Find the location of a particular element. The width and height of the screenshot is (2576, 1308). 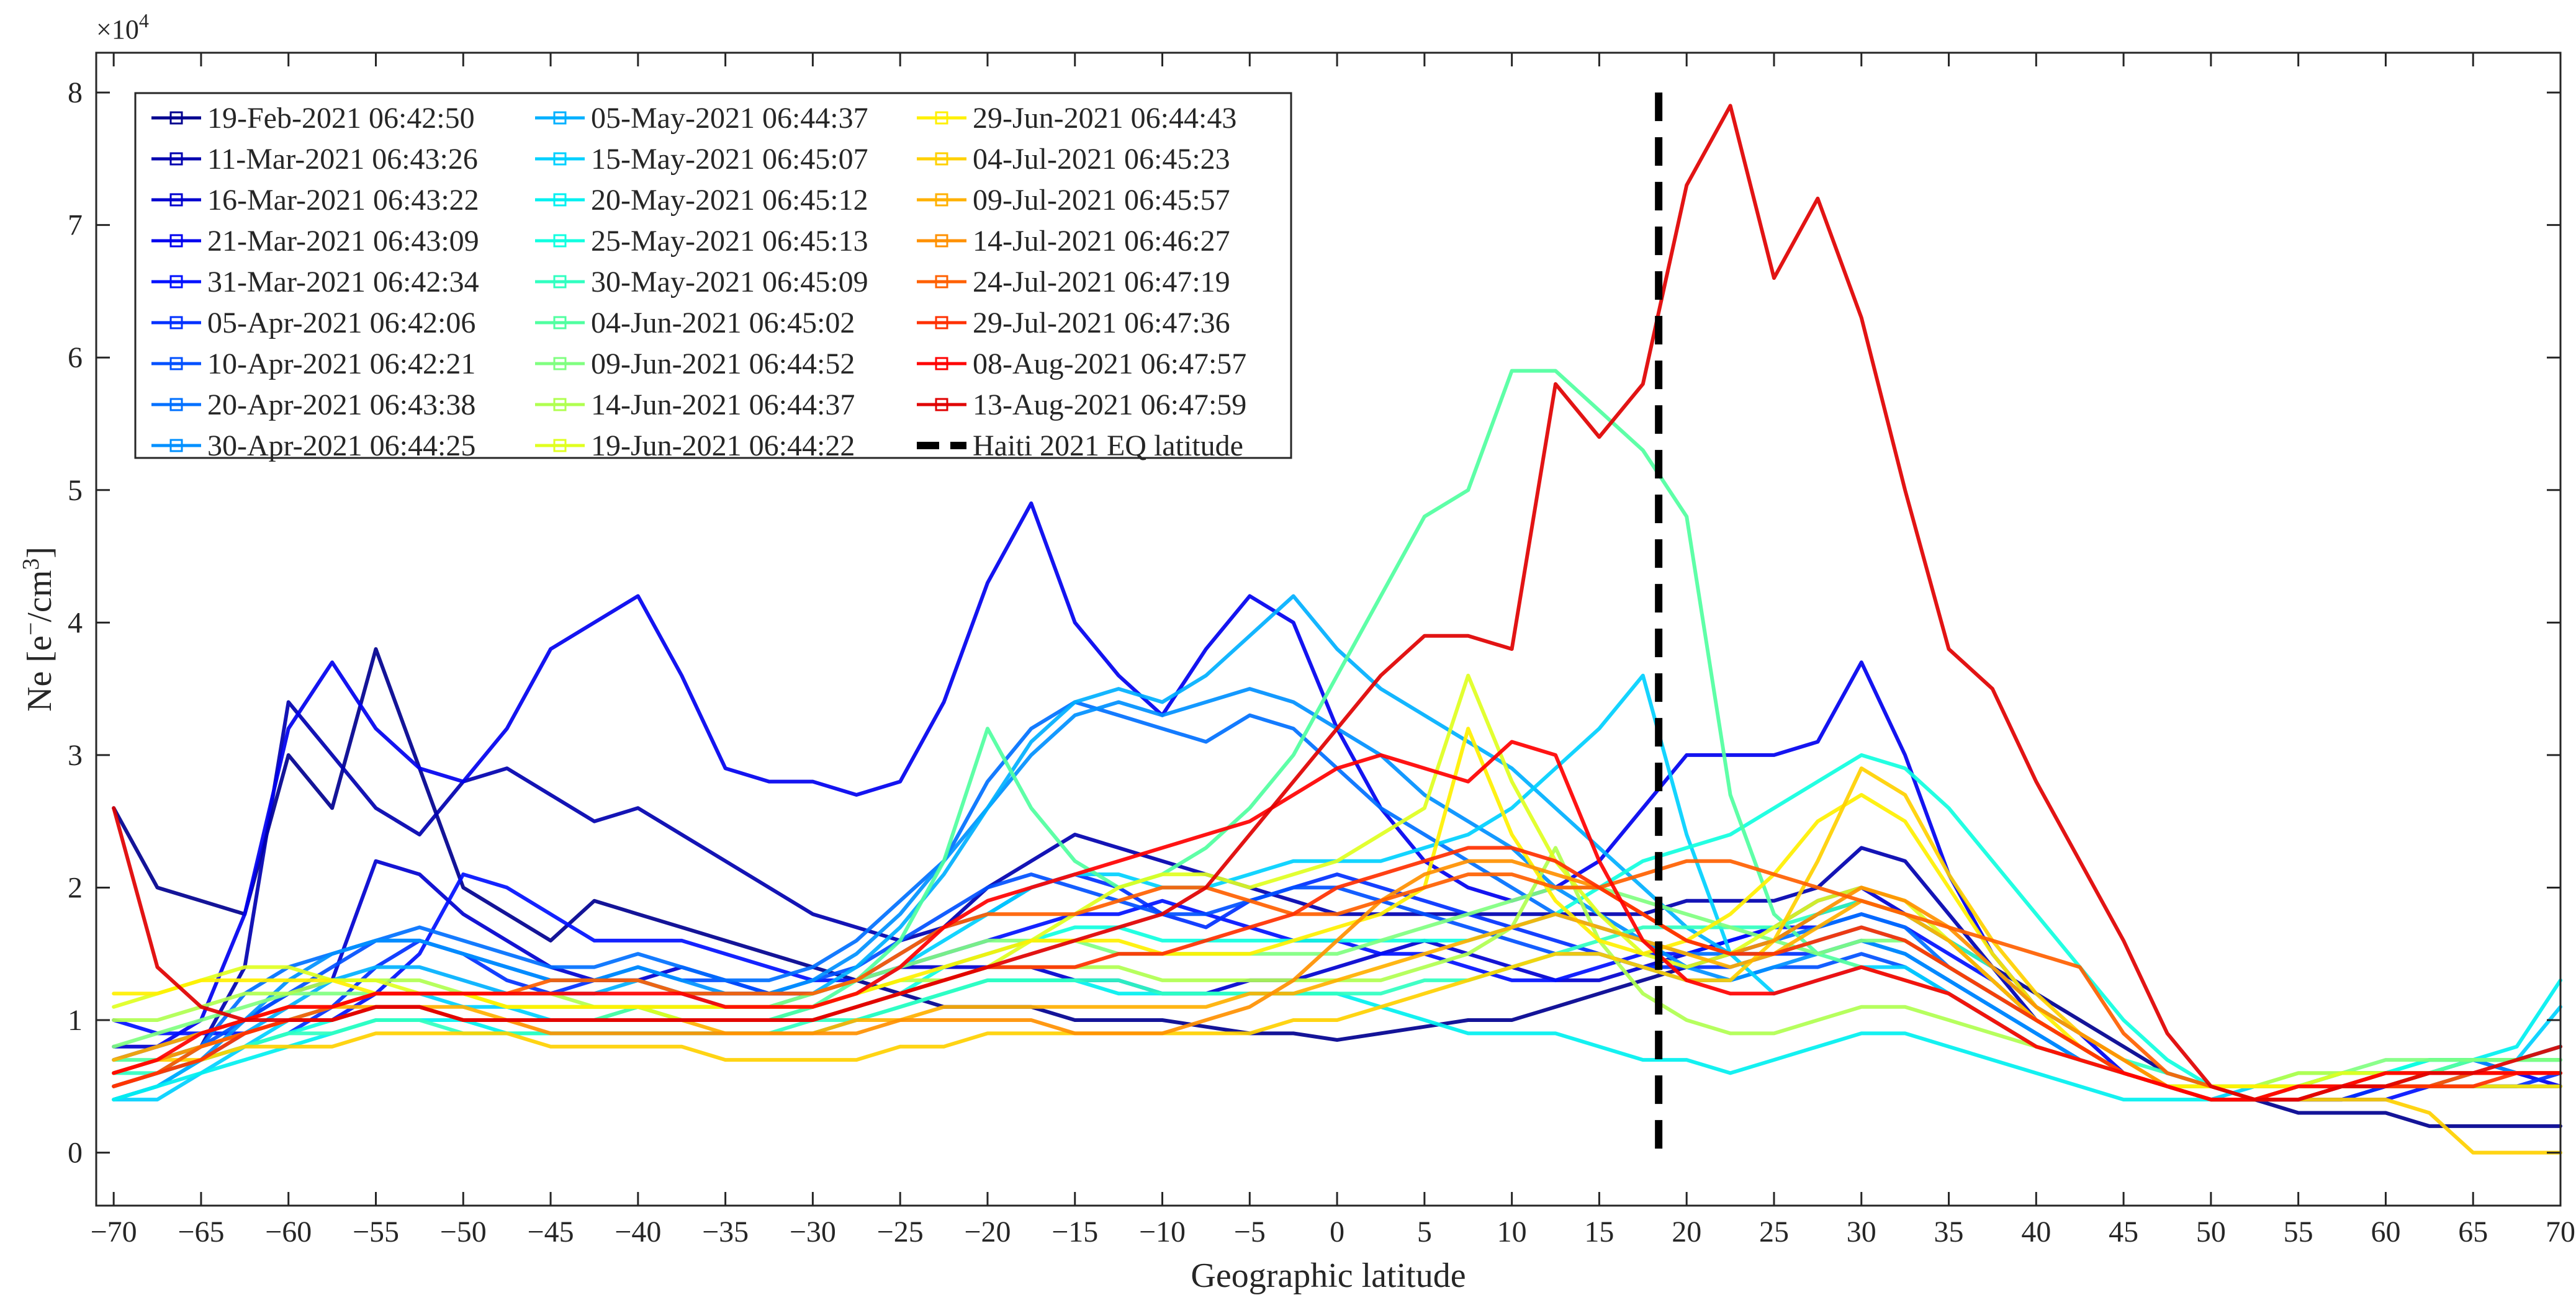

x-tick-label: −50 is located at coordinates (463, 1232).